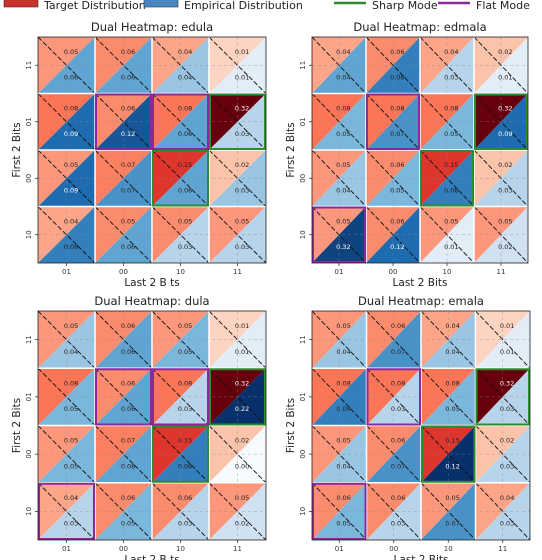 The width and height of the screenshot is (542, 560). I want to click on y-tick-label: 11, so click(303, 65).